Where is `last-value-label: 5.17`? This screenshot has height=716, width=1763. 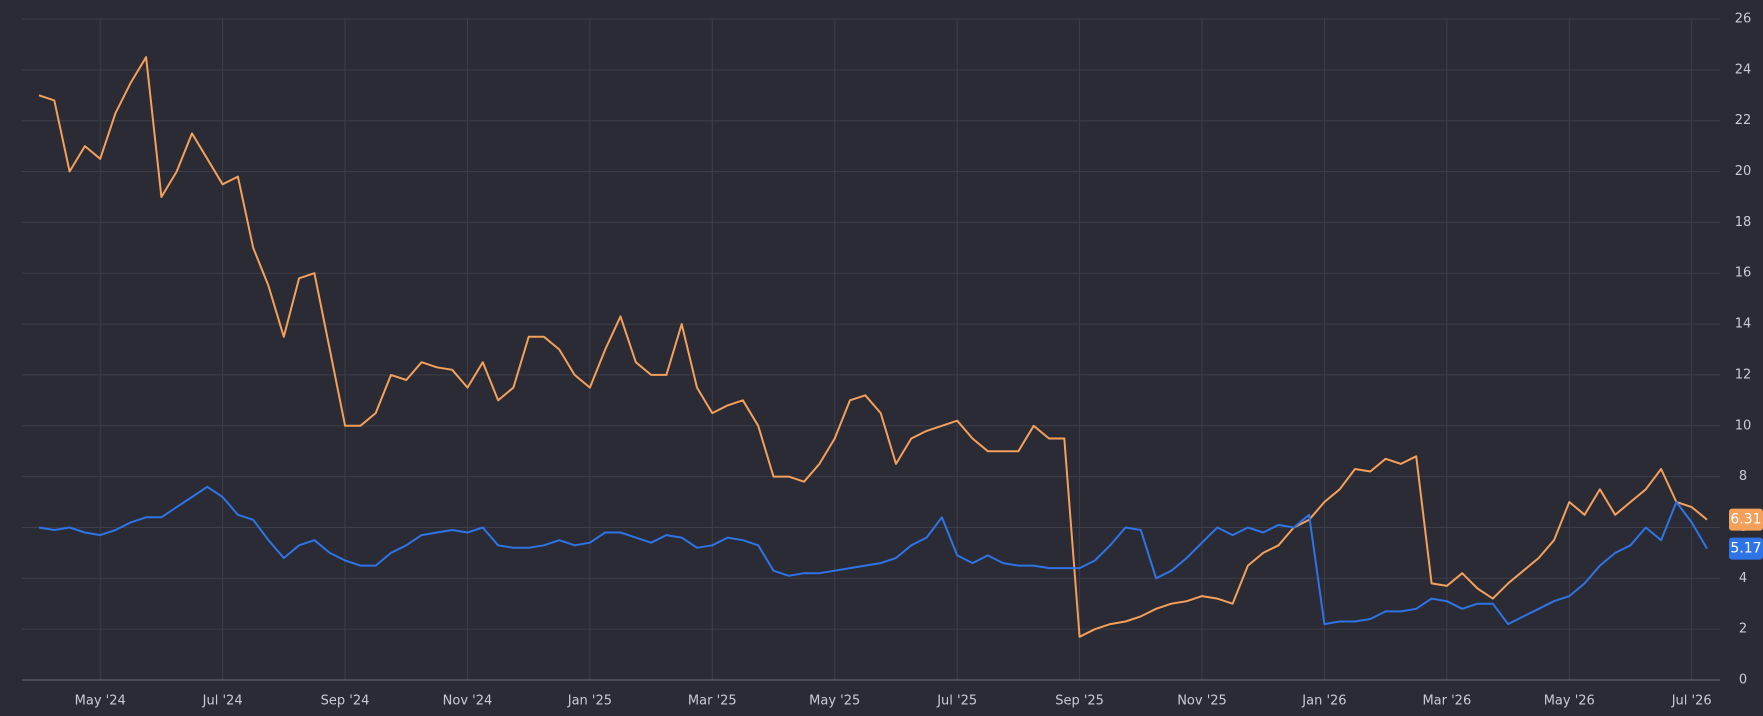 last-value-label: 5.17 is located at coordinates (1745, 549).